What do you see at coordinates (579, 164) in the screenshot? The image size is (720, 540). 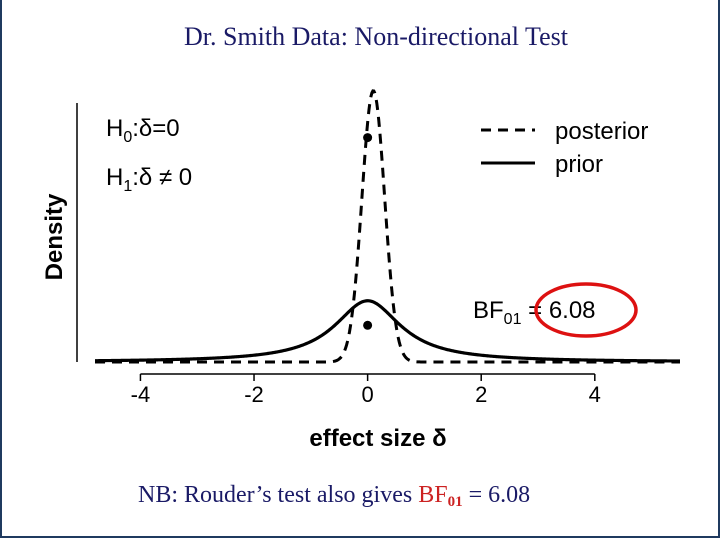 I see `legend-label-prior: prior` at bounding box center [579, 164].